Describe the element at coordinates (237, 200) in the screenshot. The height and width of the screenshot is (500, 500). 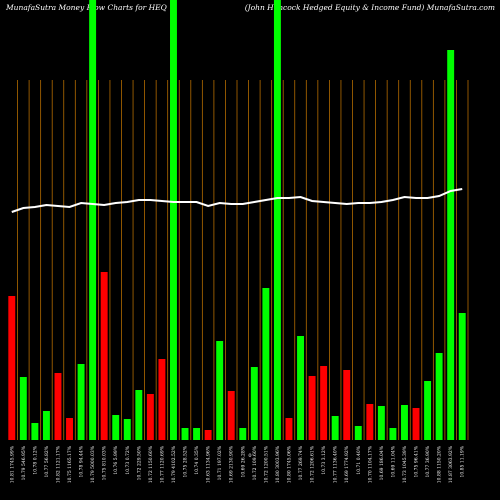
I see `price-line` at that location.